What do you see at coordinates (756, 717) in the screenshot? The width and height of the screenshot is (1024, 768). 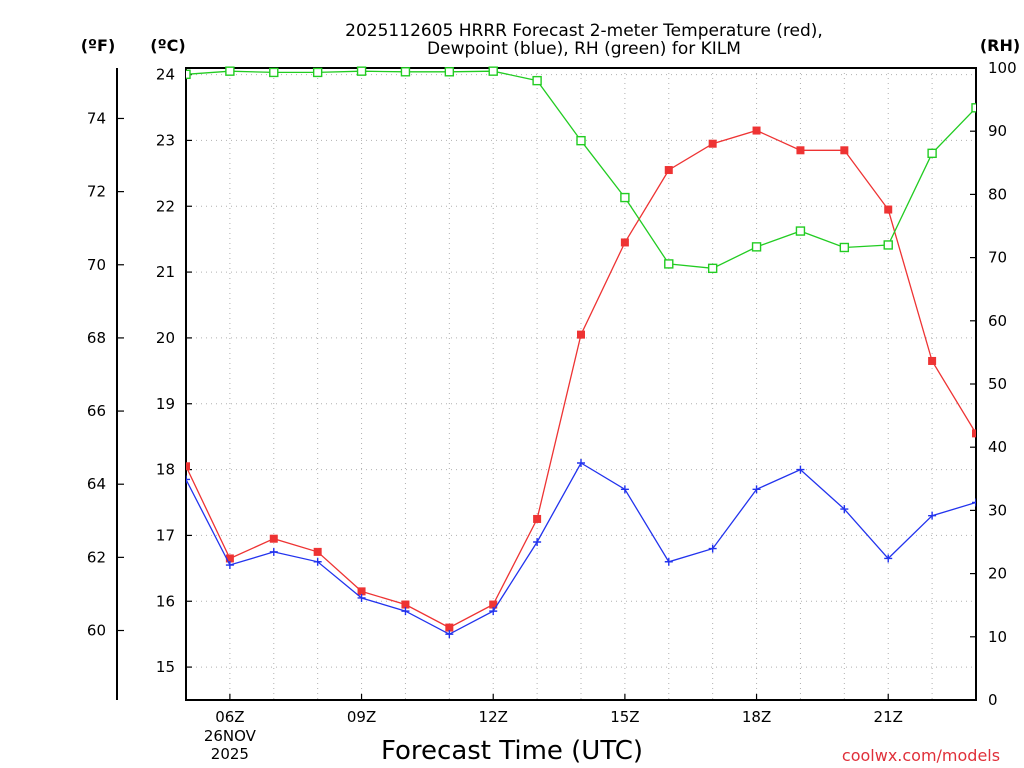 I see `x-tick-label: 18Z` at bounding box center [756, 717].